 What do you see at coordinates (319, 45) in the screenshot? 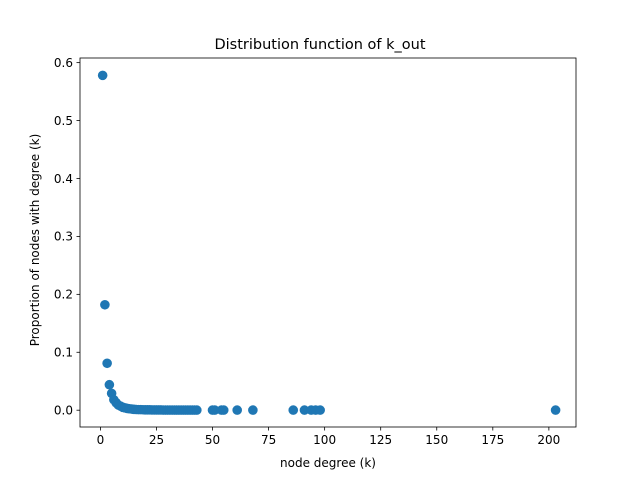
I see `chart-title: Distribution function of k_out` at bounding box center [319, 45].